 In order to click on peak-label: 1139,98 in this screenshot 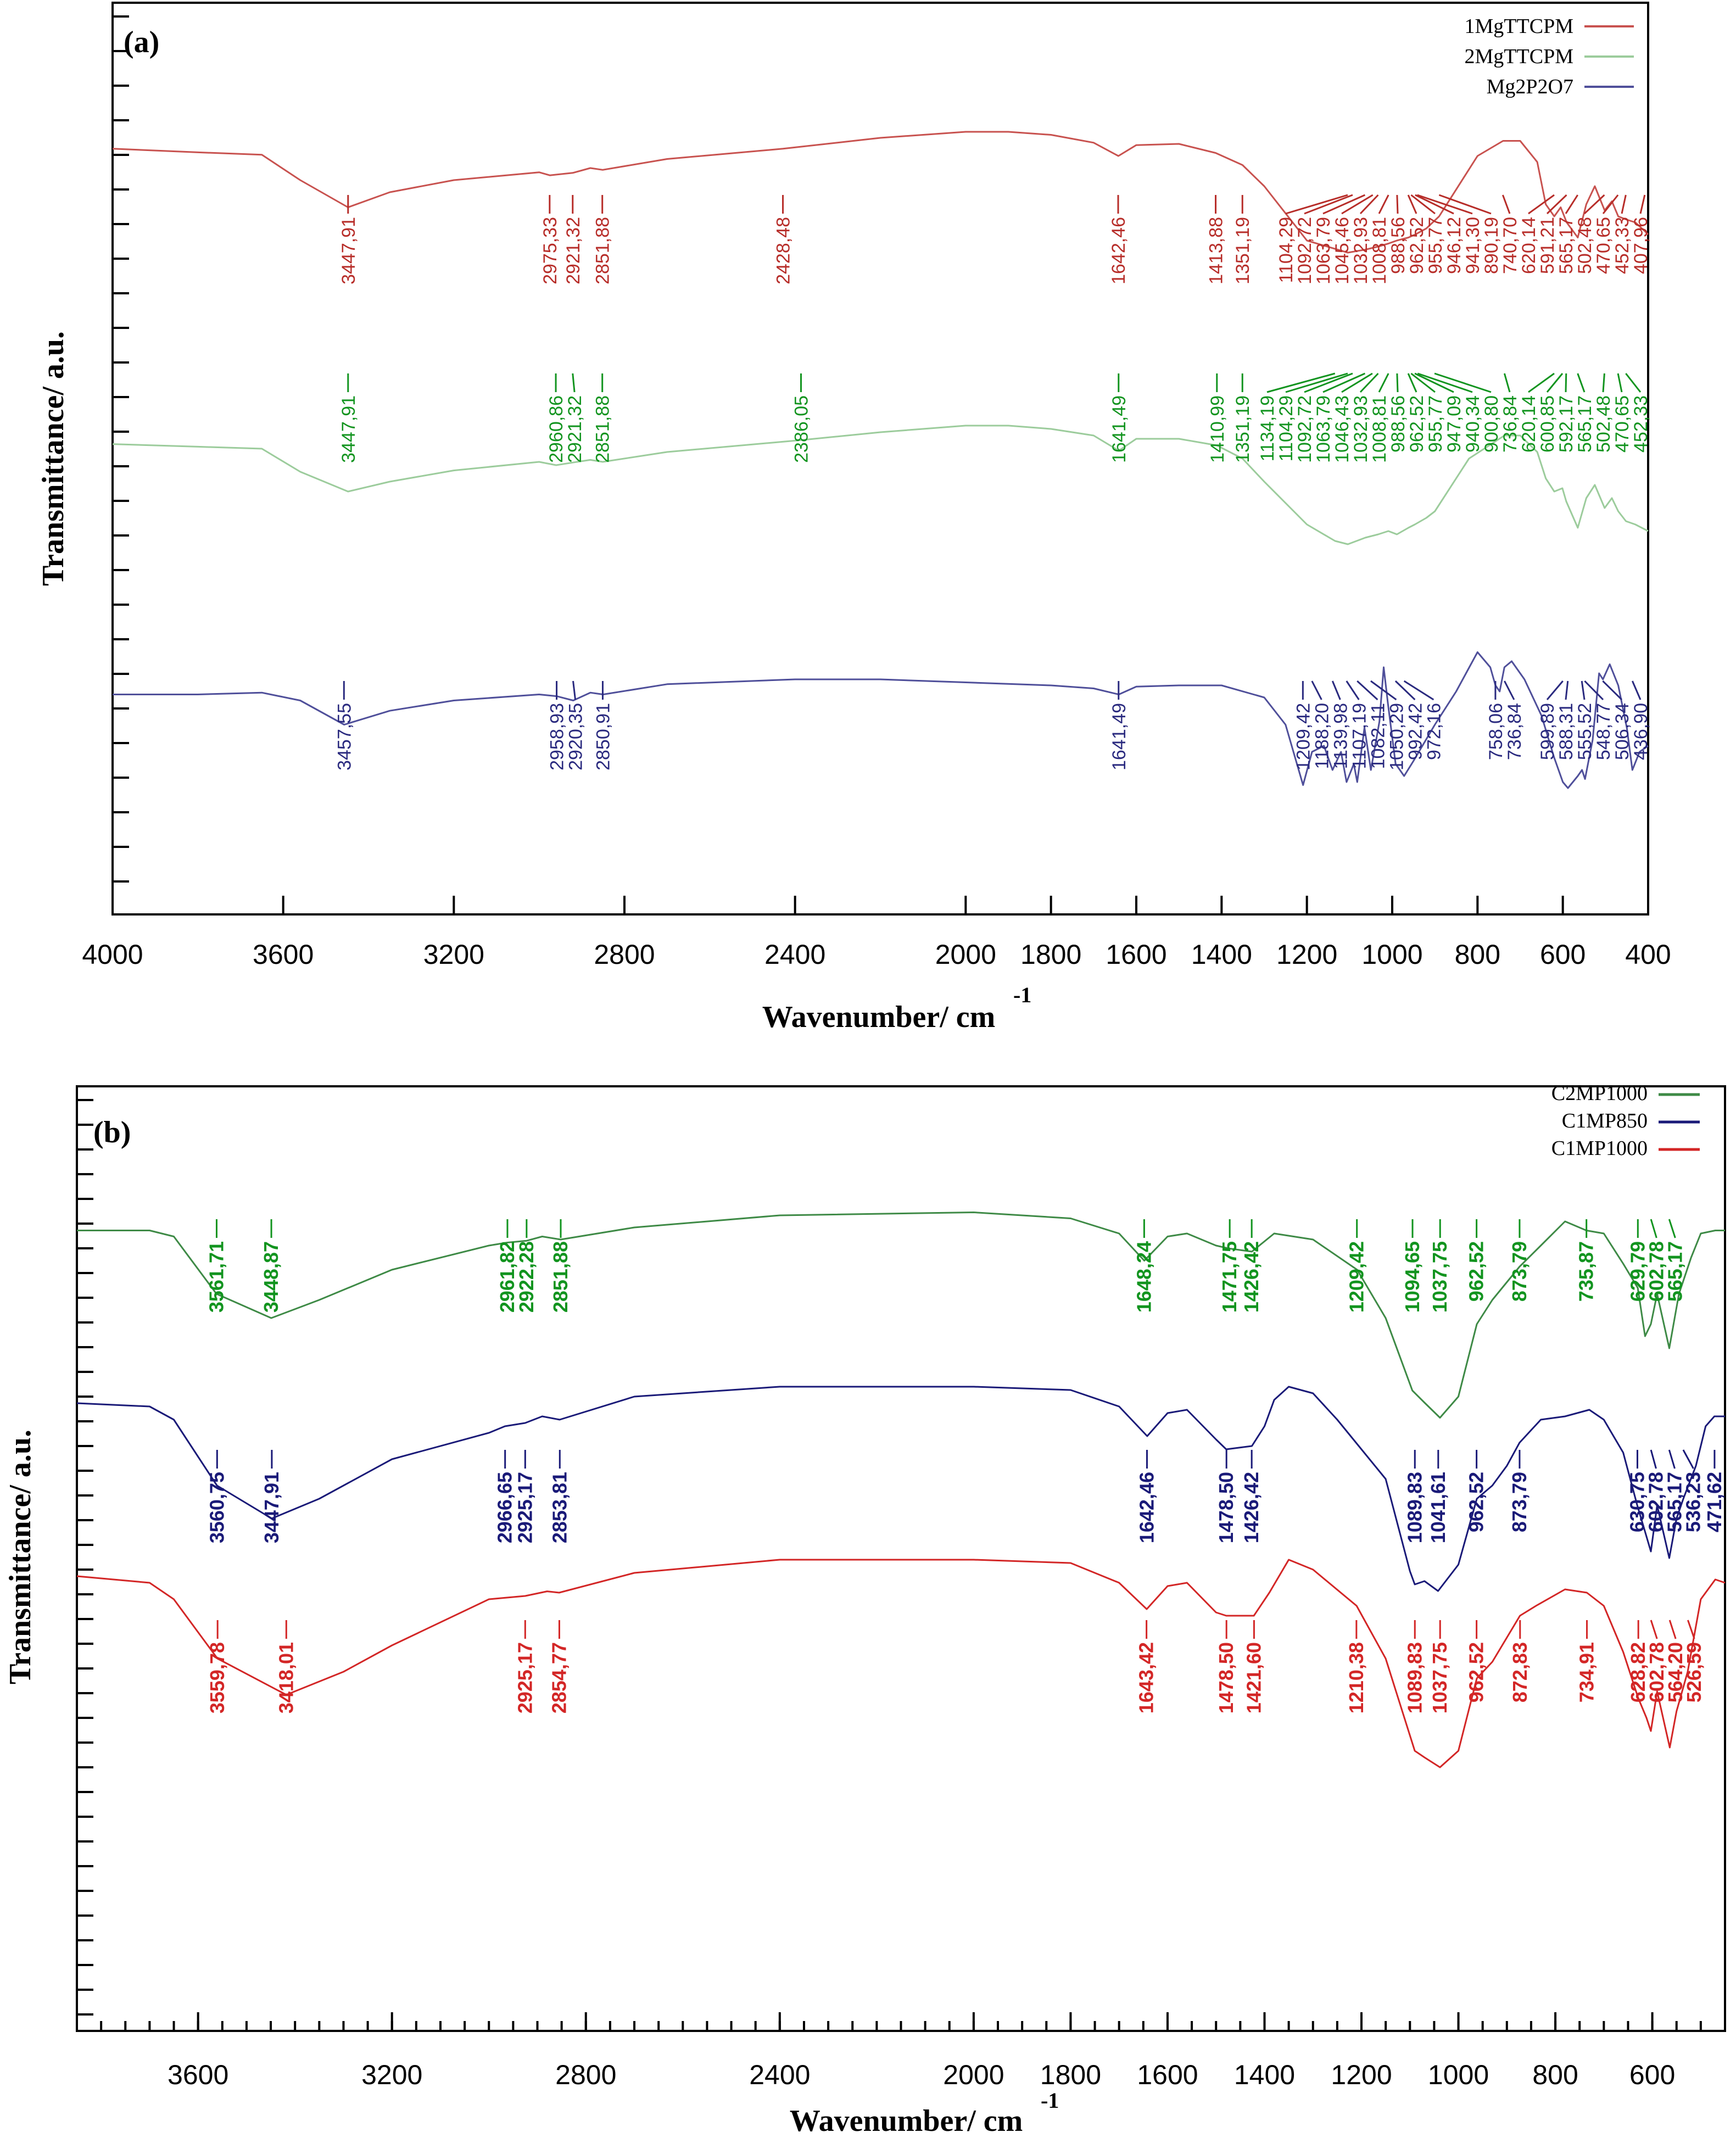, I will do `click(1340, 736)`.